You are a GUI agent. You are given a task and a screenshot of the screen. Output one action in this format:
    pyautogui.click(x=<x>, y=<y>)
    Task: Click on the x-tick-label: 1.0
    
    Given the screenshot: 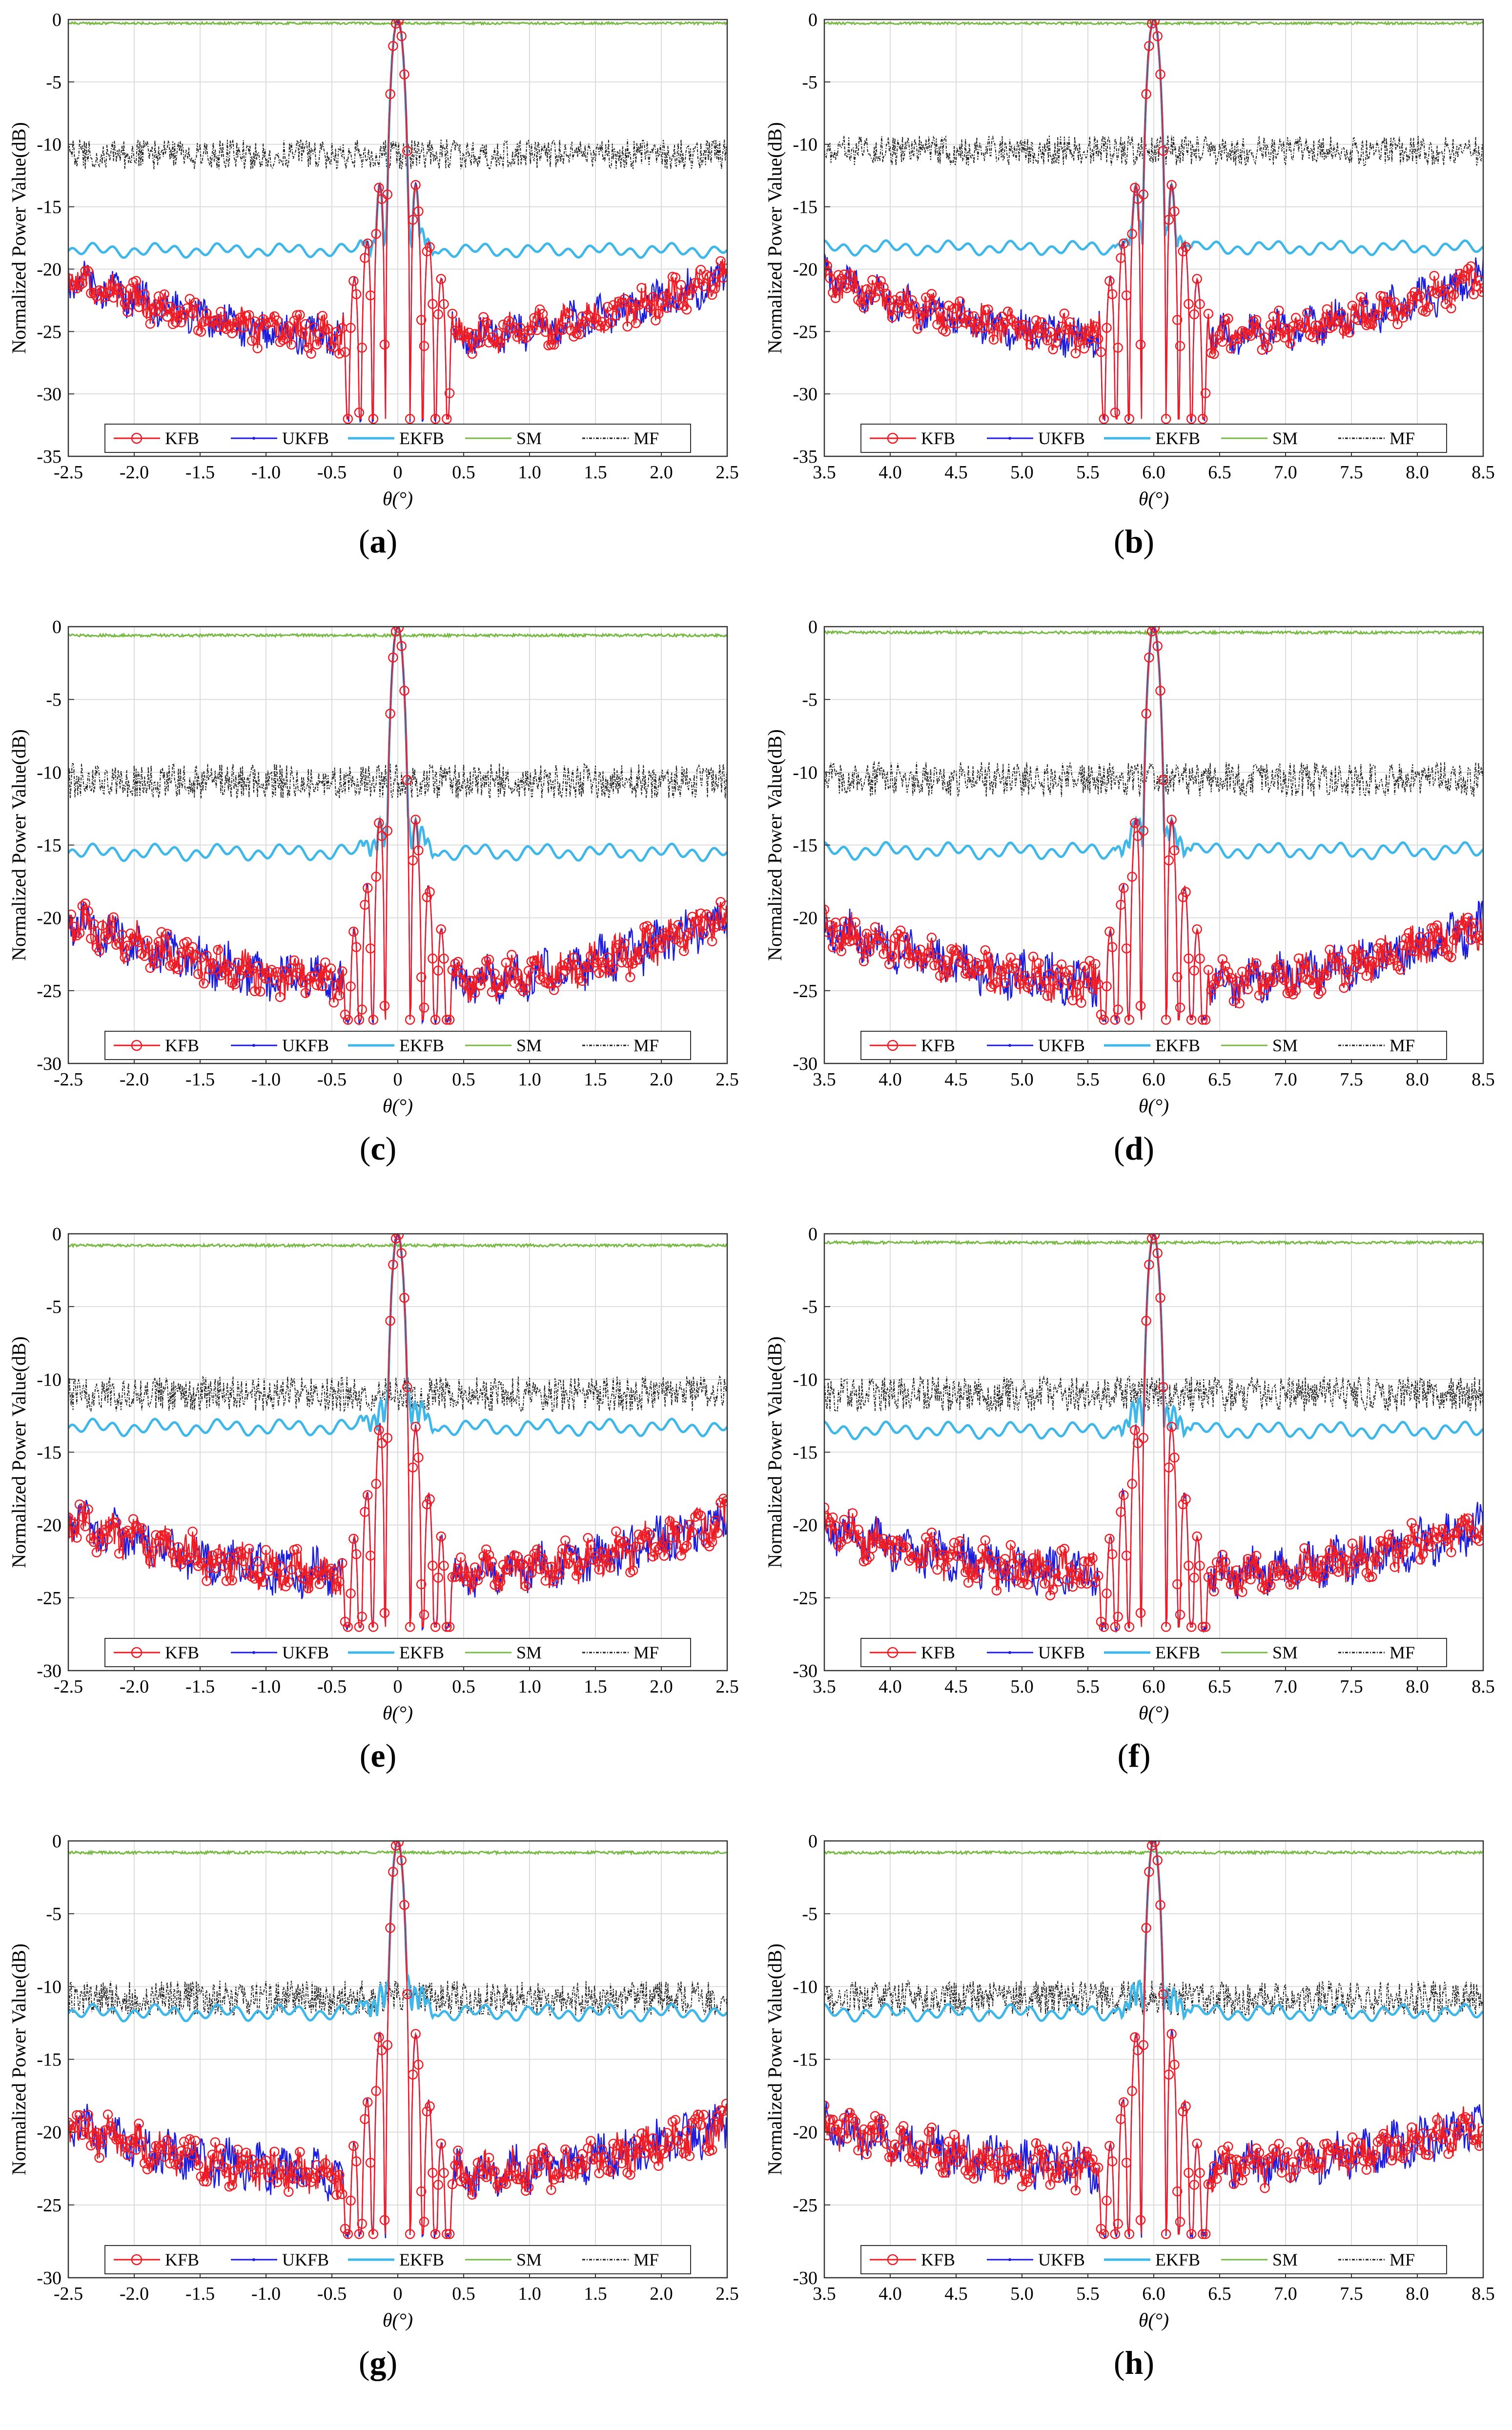 What is the action you would take?
    pyautogui.click(x=529, y=473)
    